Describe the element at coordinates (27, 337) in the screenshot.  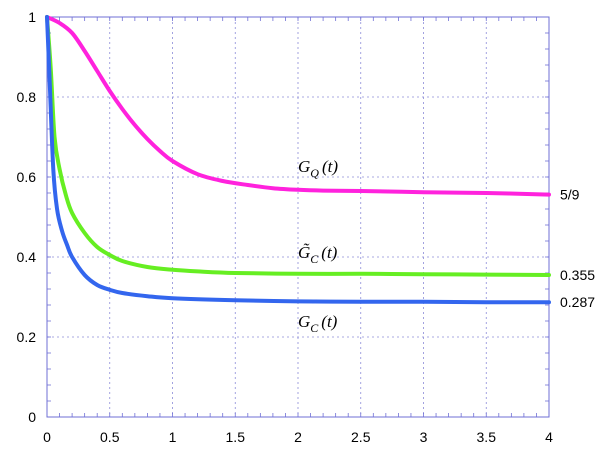
I see `y-tick-label: 0.2` at that location.